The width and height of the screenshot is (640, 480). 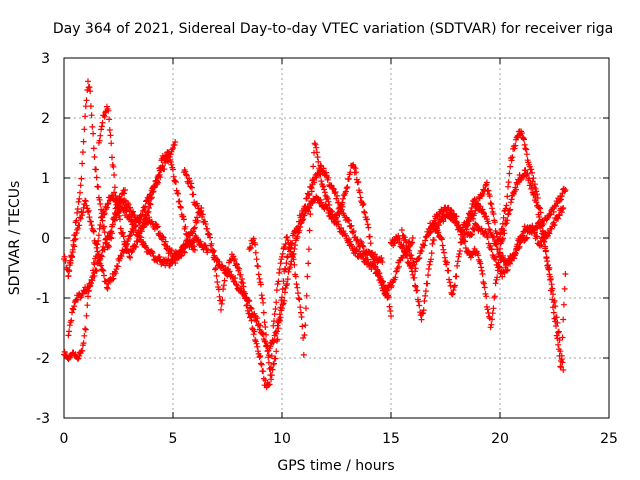 I want to click on y-tick-label: 3, so click(x=45, y=59).